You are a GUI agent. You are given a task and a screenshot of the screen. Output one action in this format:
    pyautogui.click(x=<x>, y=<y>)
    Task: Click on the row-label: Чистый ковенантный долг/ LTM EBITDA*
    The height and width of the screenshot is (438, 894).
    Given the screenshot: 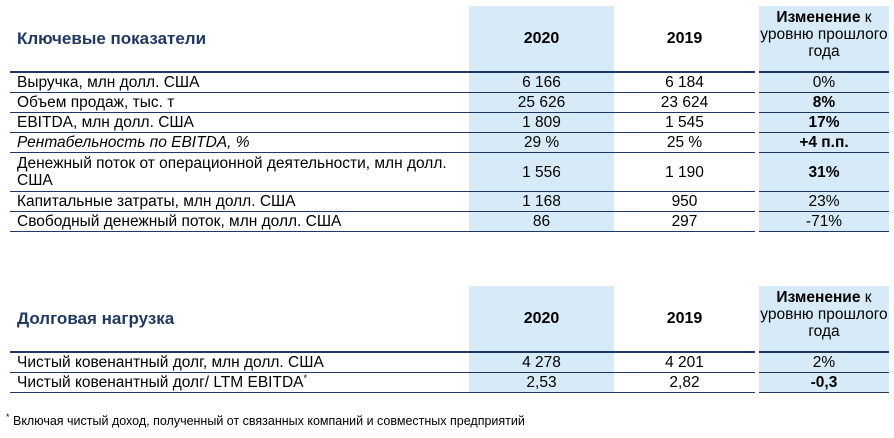 What is the action you would take?
    pyautogui.click(x=239, y=382)
    